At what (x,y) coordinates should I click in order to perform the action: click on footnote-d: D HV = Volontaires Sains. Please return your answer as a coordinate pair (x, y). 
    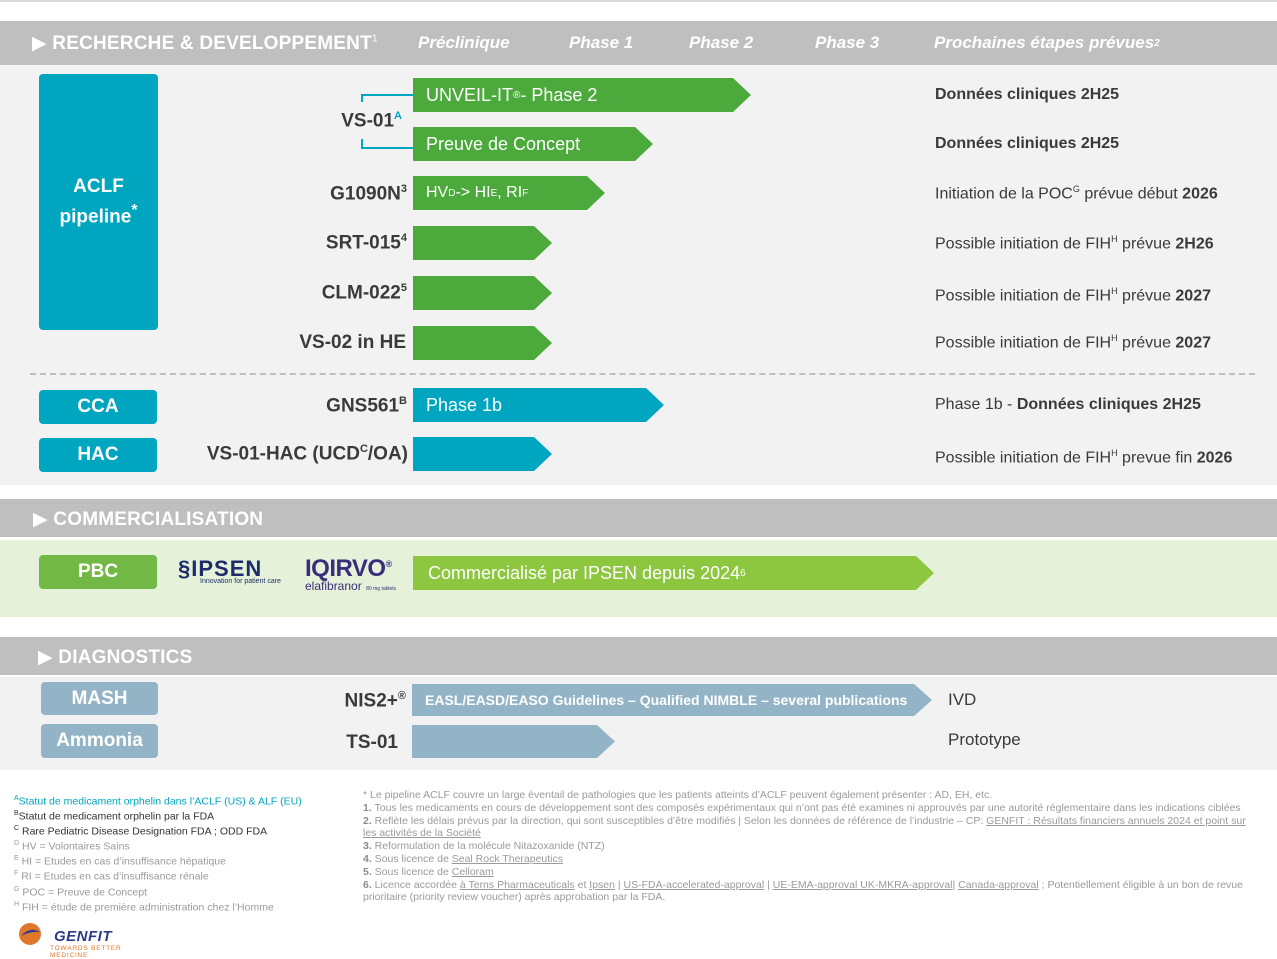
    Looking at the image, I should click on (72, 846).